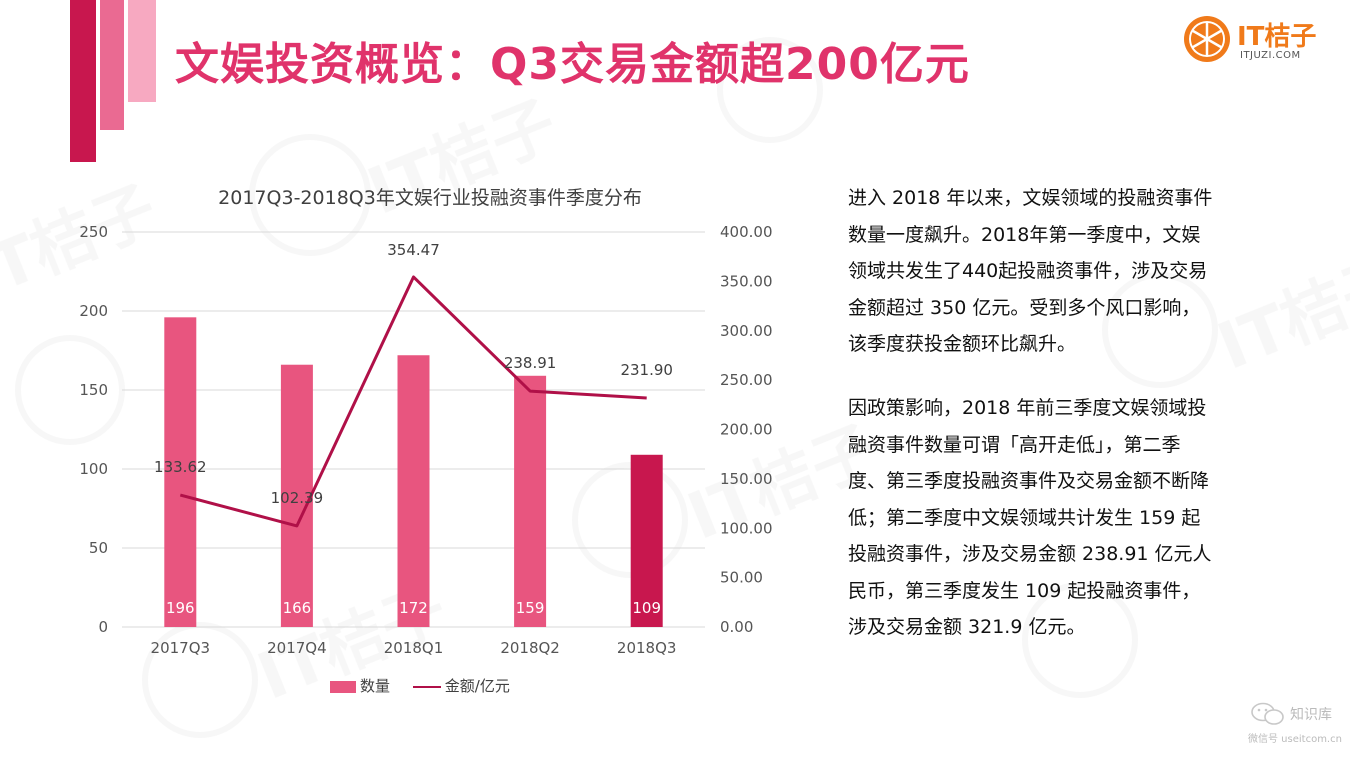  What do you see at coordinates (180, 608) in the screenshot?
I see `bar-value-label: 196` at bounding box center [180, 608].